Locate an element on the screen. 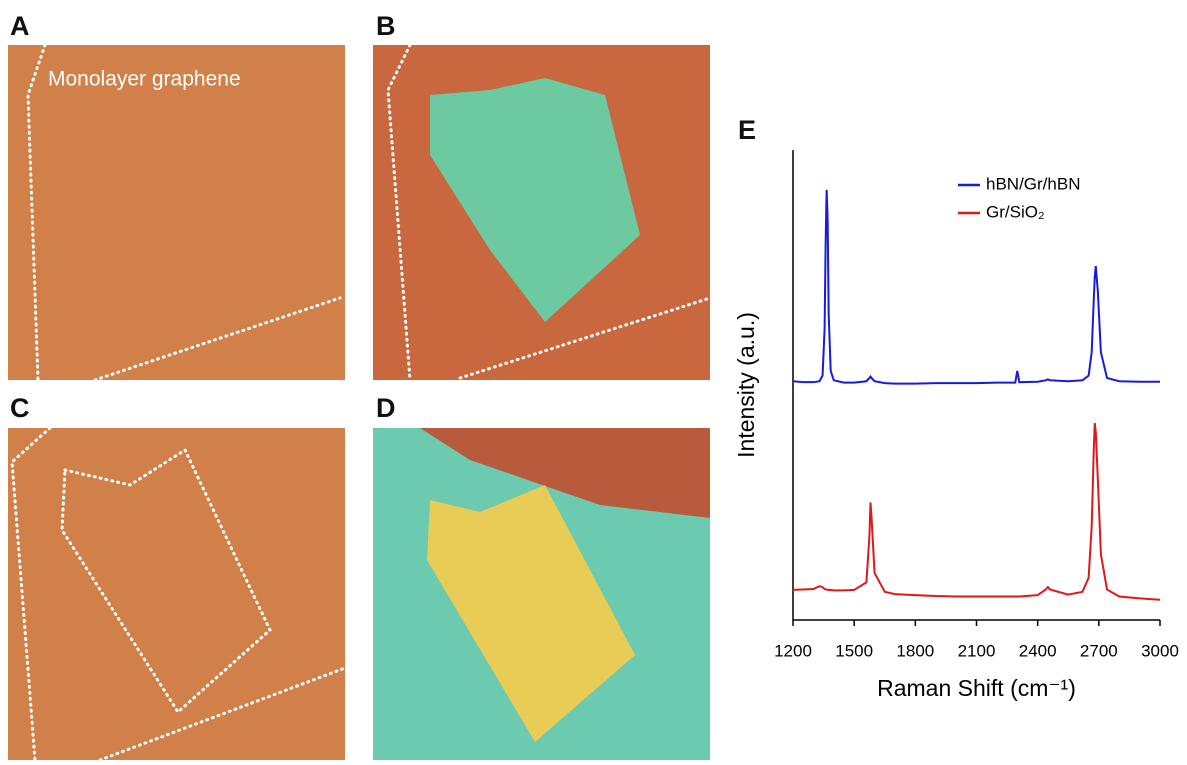  panel-label: C is located at coordinates (20, 408).